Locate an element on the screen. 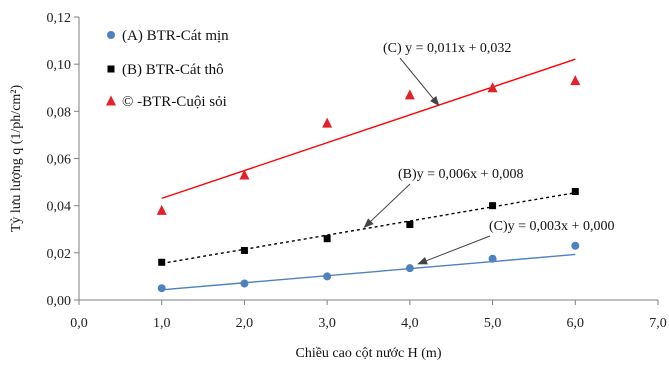 This screenshot has width=669, height=366. legend-label: © -BTR-Cuội sỏi is located at coordinates (174, 102).